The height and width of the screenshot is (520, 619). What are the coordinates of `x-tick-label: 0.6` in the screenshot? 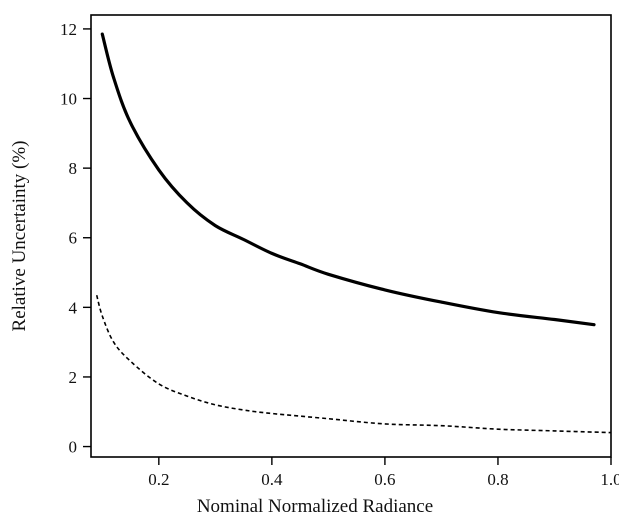 It's located at (384, 479).